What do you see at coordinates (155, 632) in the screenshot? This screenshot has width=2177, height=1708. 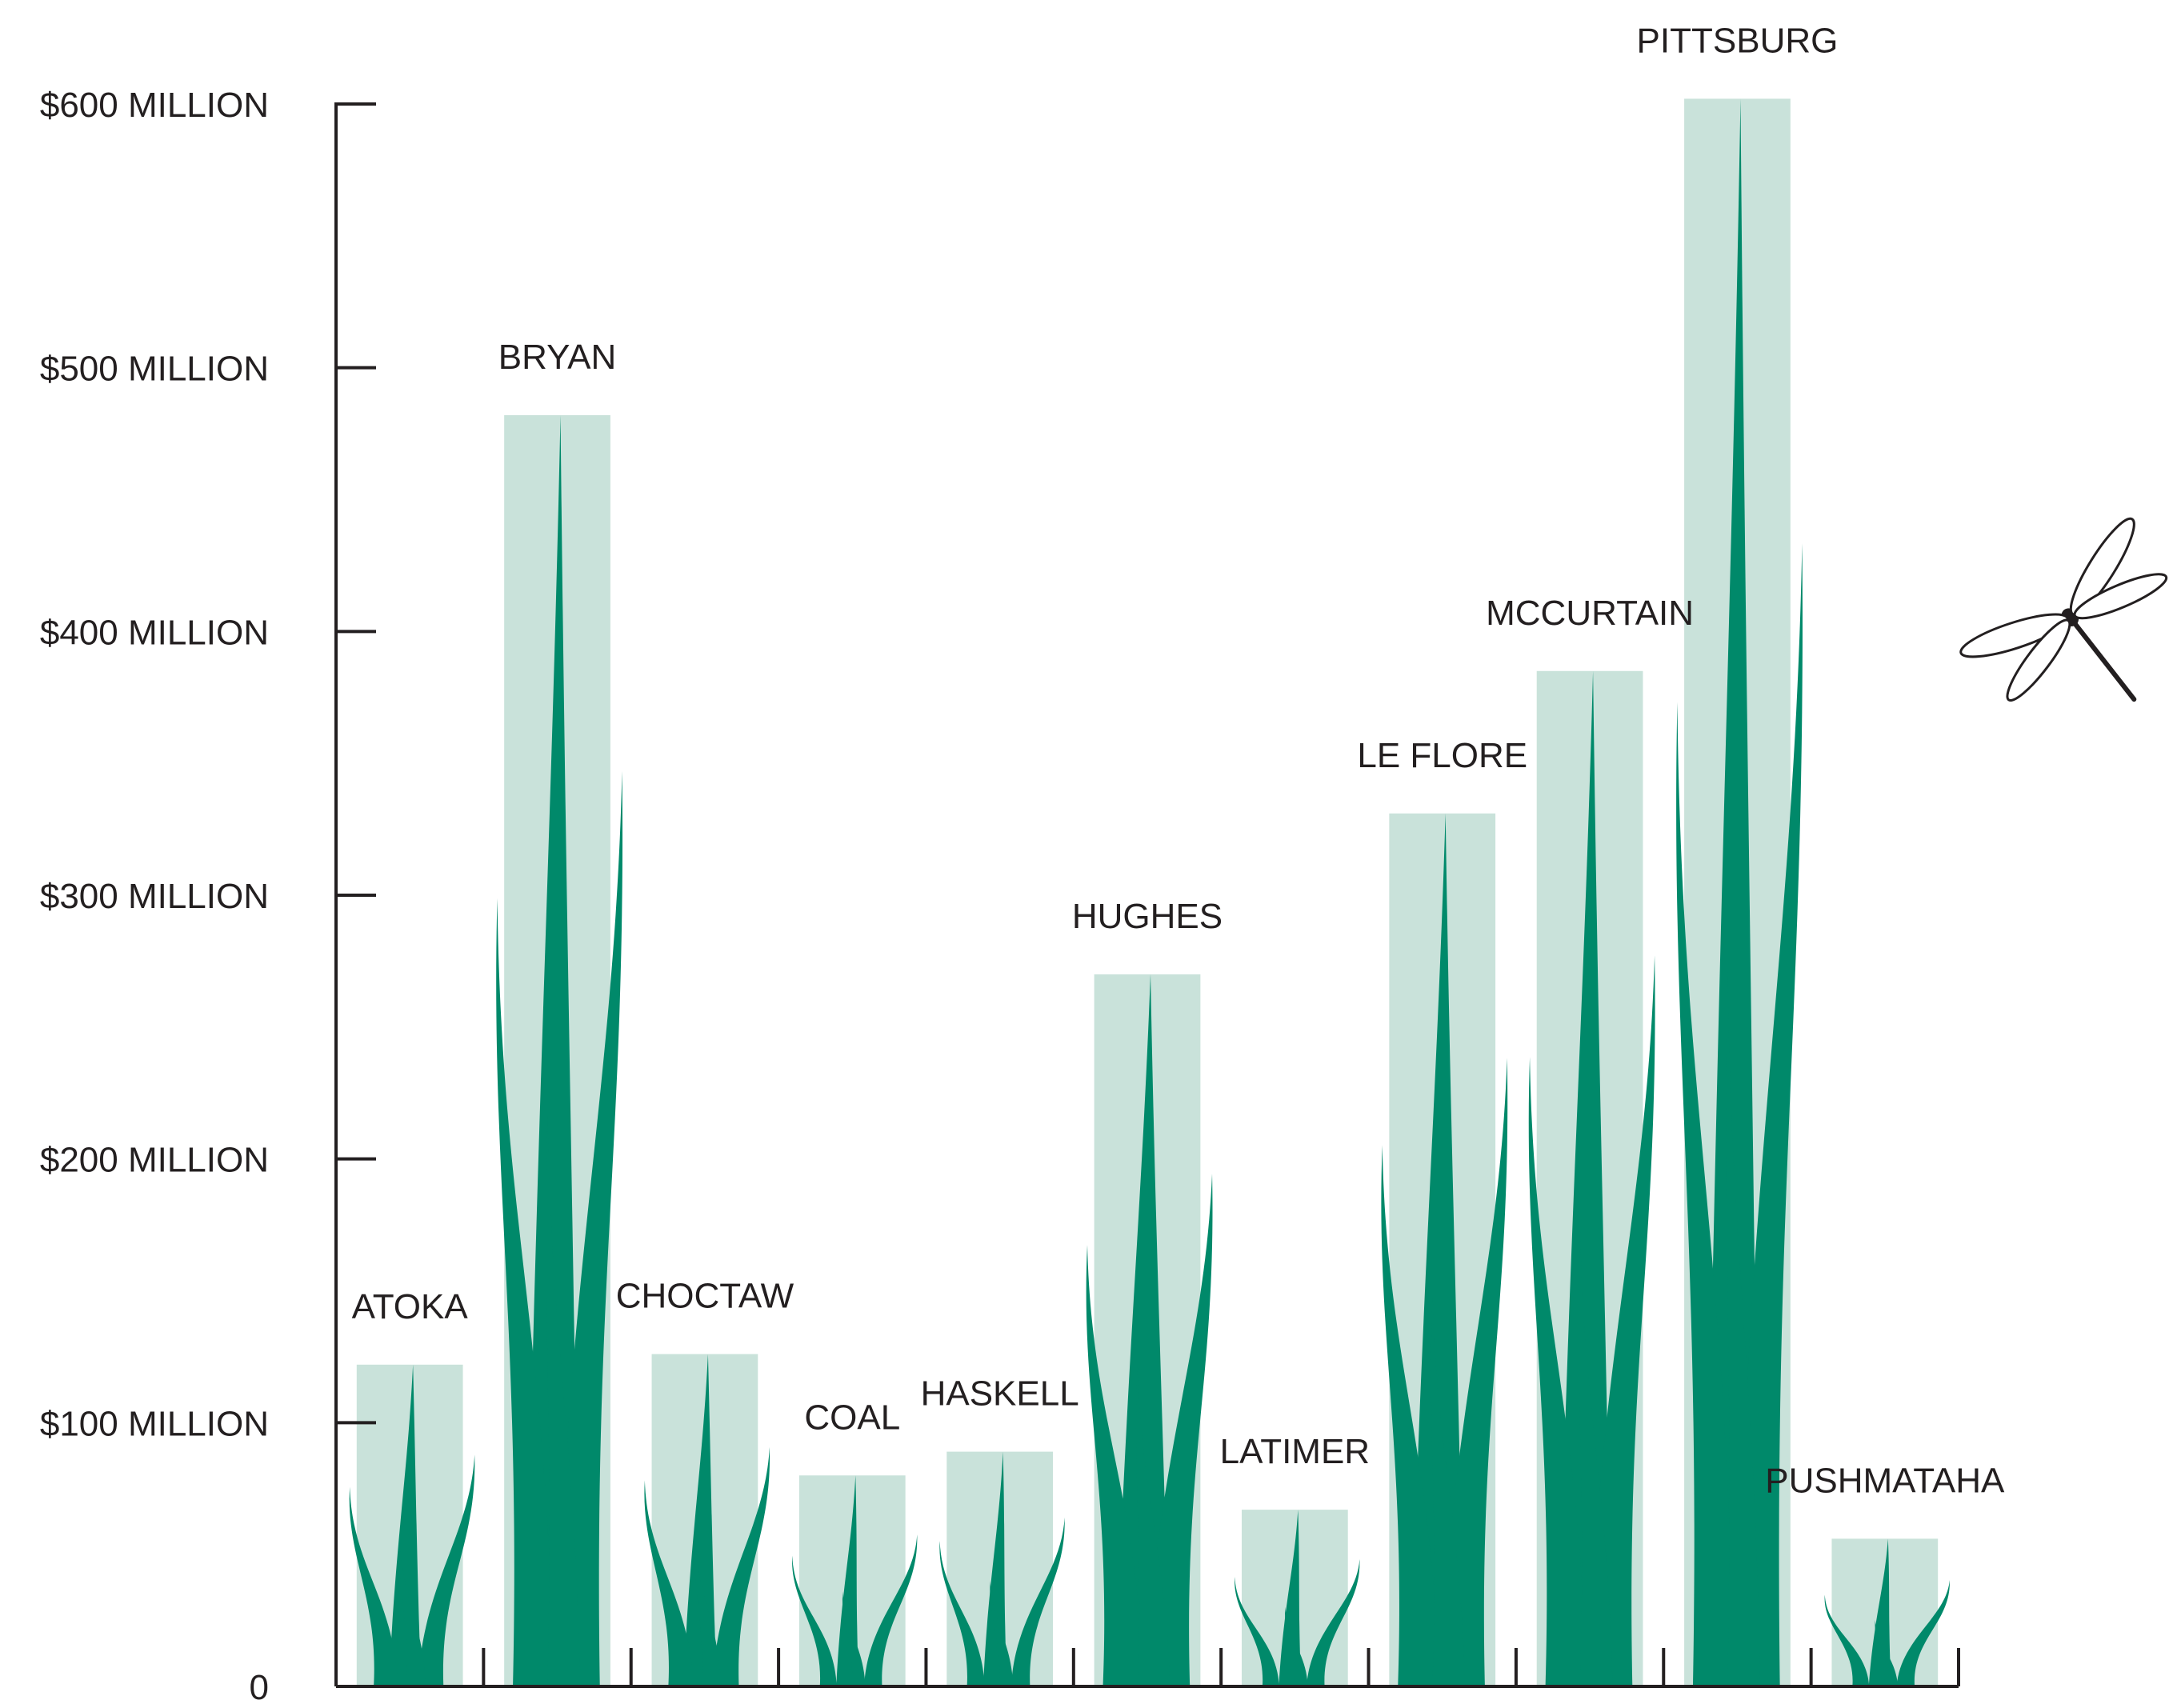 I see `y-tick-label: $400 MILLION` at bounding box center [155, 632].